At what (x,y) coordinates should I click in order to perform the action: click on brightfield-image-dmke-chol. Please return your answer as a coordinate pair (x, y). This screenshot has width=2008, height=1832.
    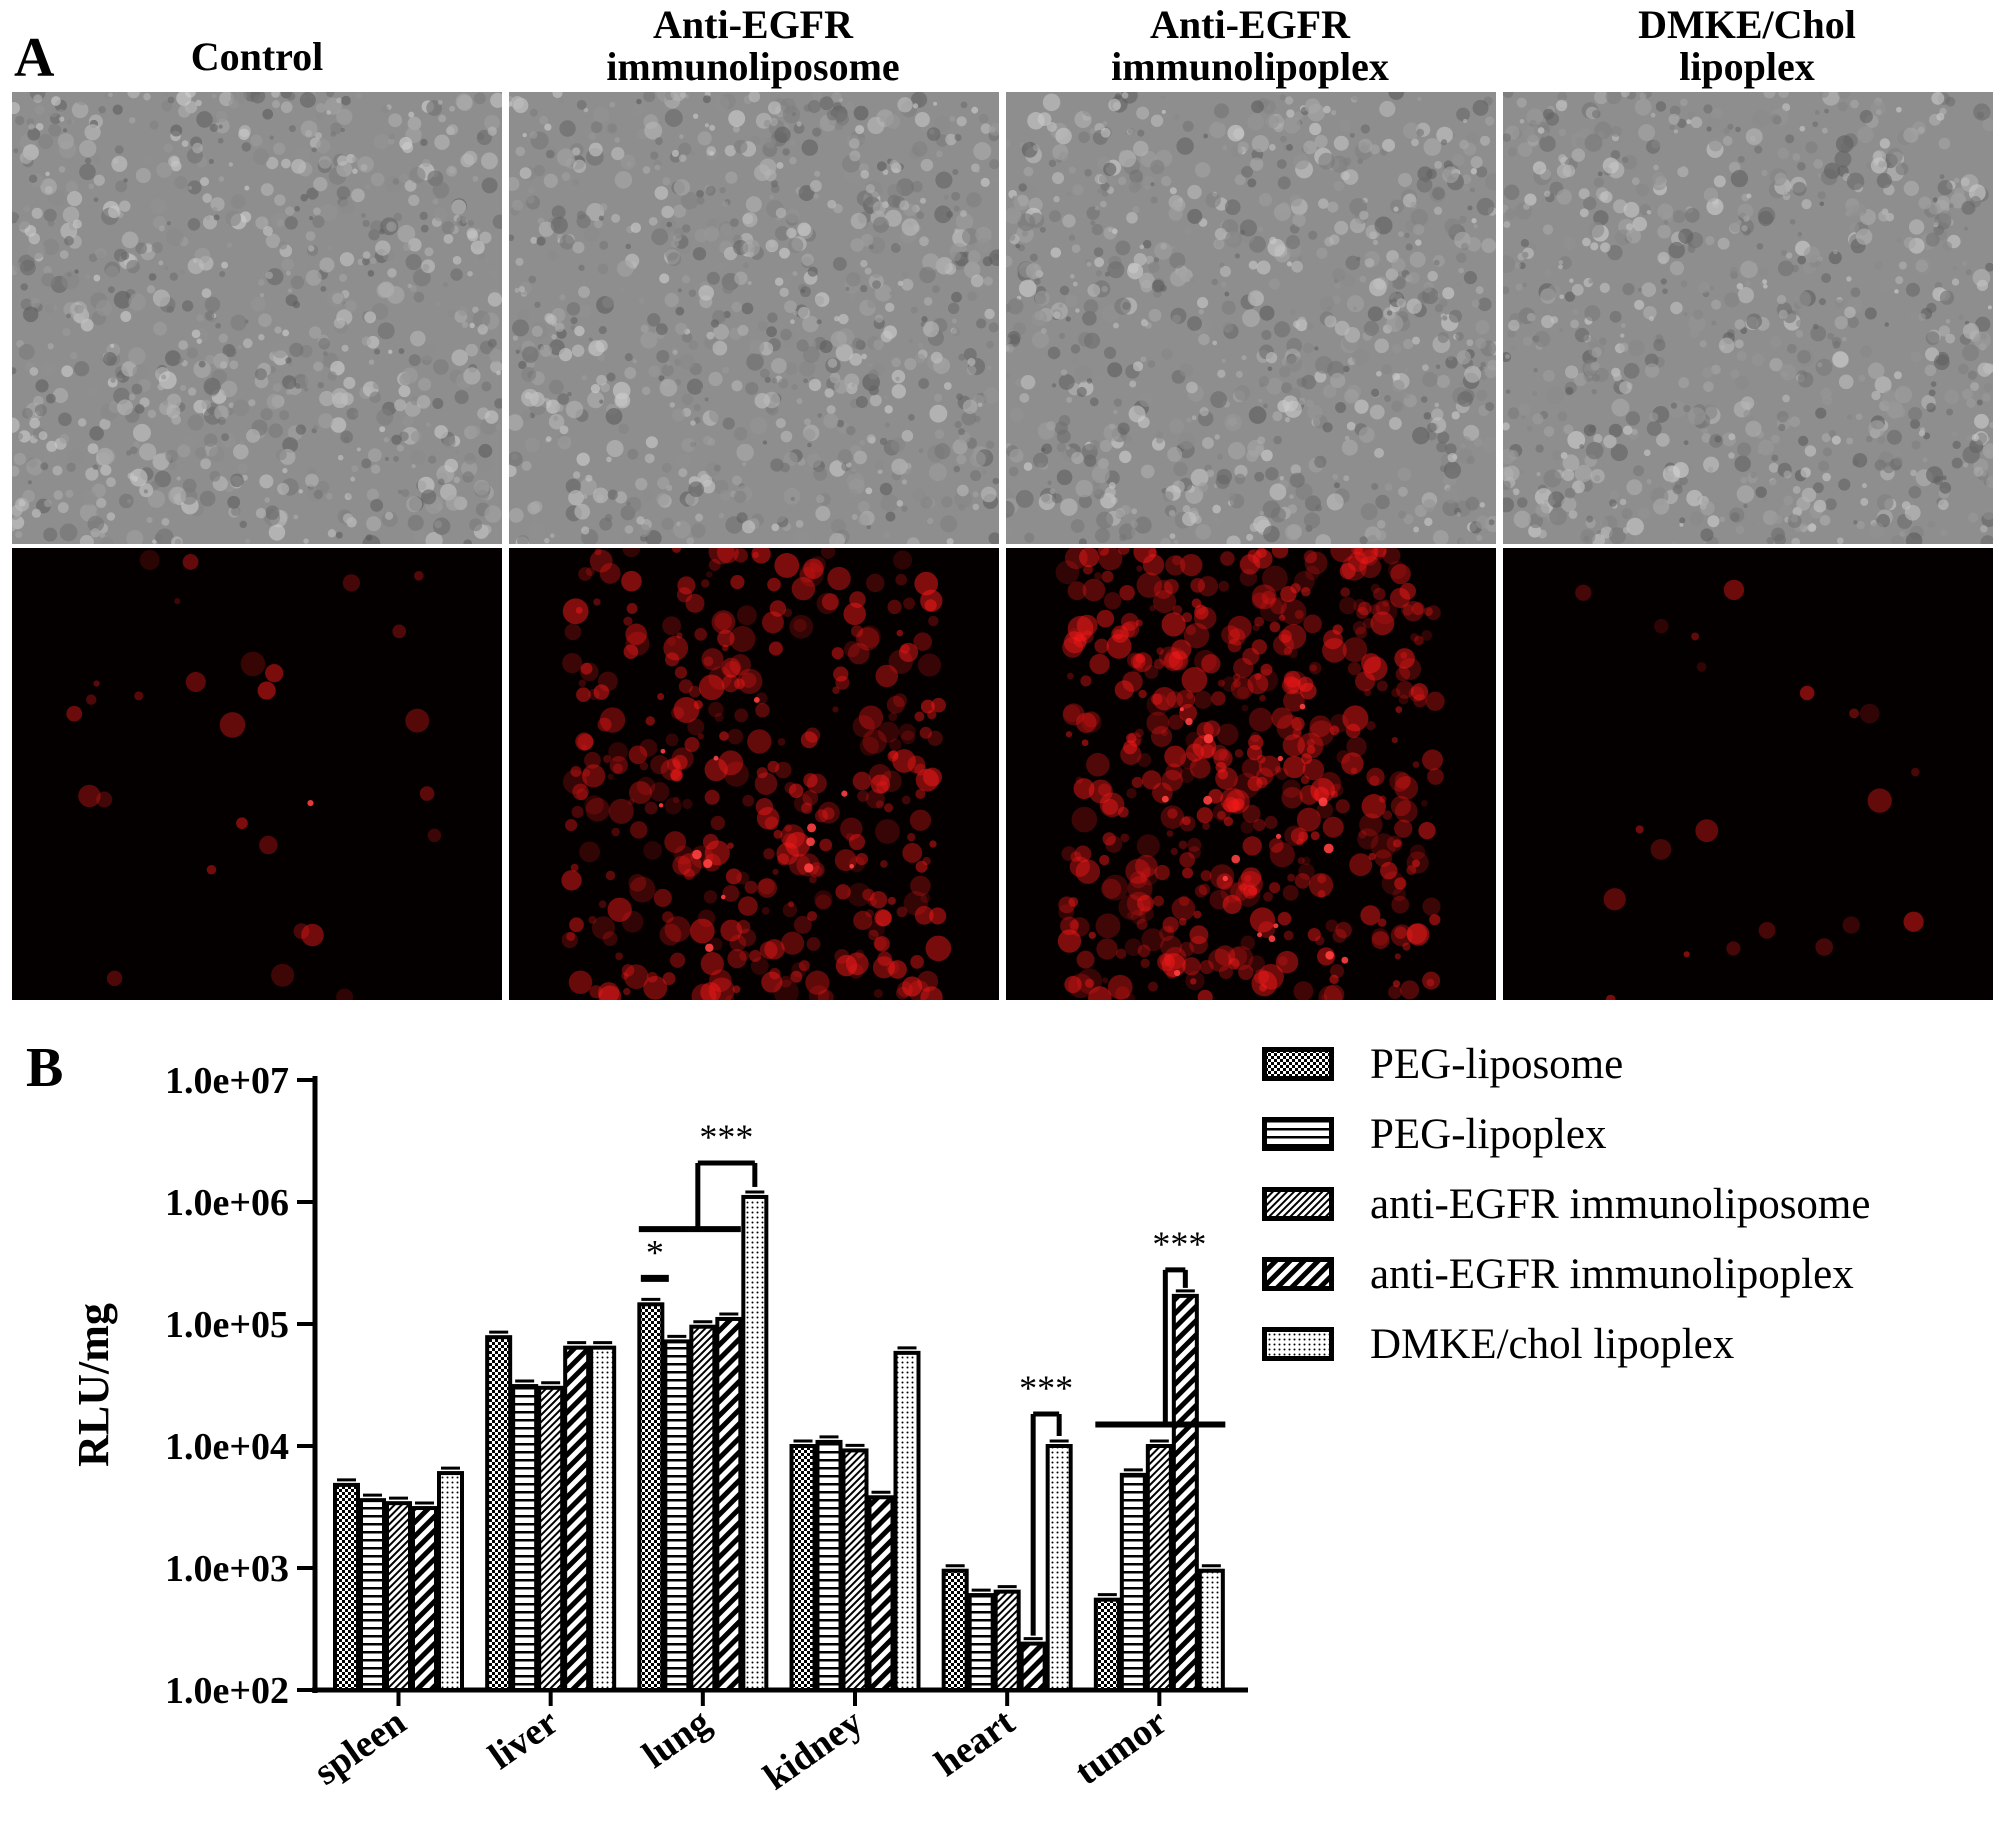
    Looking at the image, I should click on (1748, 318).